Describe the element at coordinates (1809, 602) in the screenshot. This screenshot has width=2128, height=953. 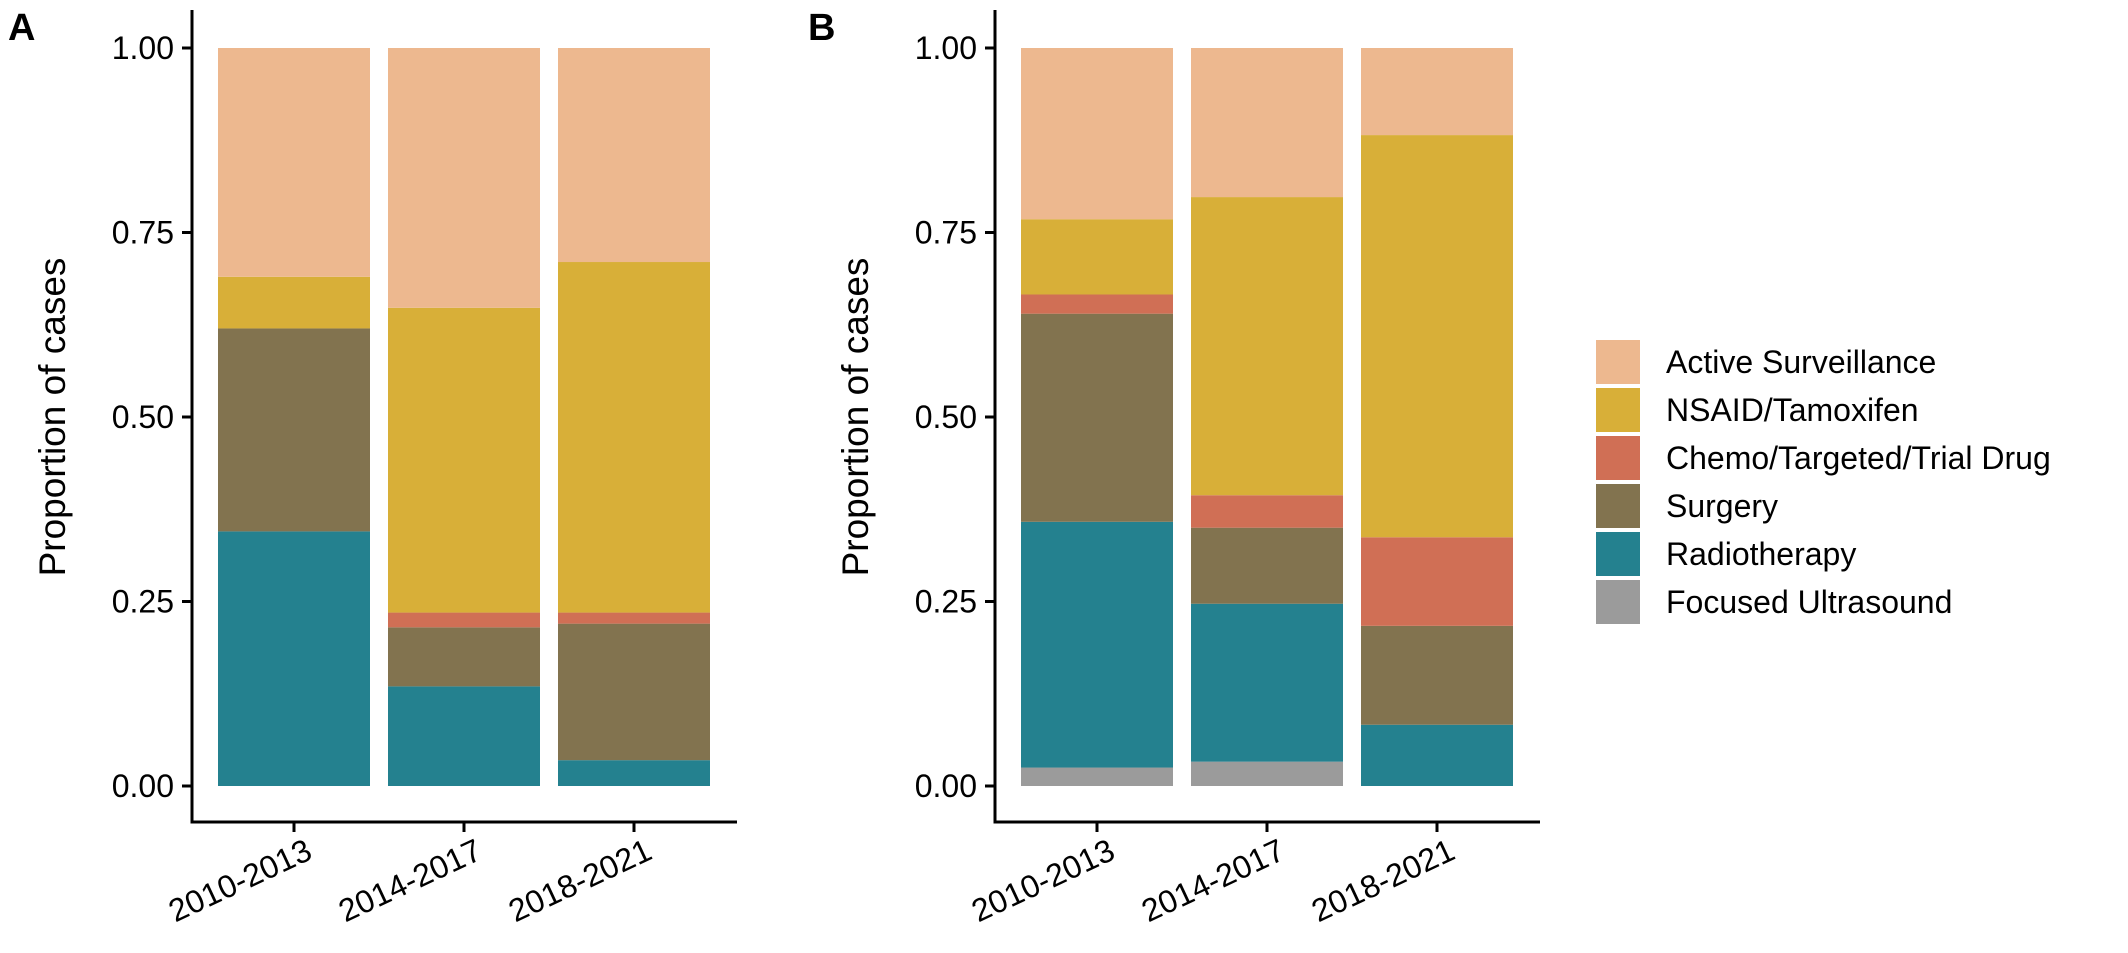
I see `legend-label-focused-ultrasound: Focused Ultrasound` at that location.